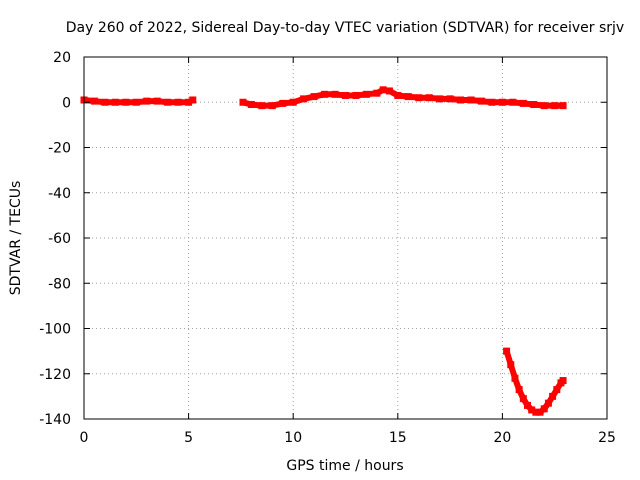 This screenshot has width=640, height=480. Describe the element at coordinates (55, 375) in the screenshot. I see `y-tick-label: -120` at that location.